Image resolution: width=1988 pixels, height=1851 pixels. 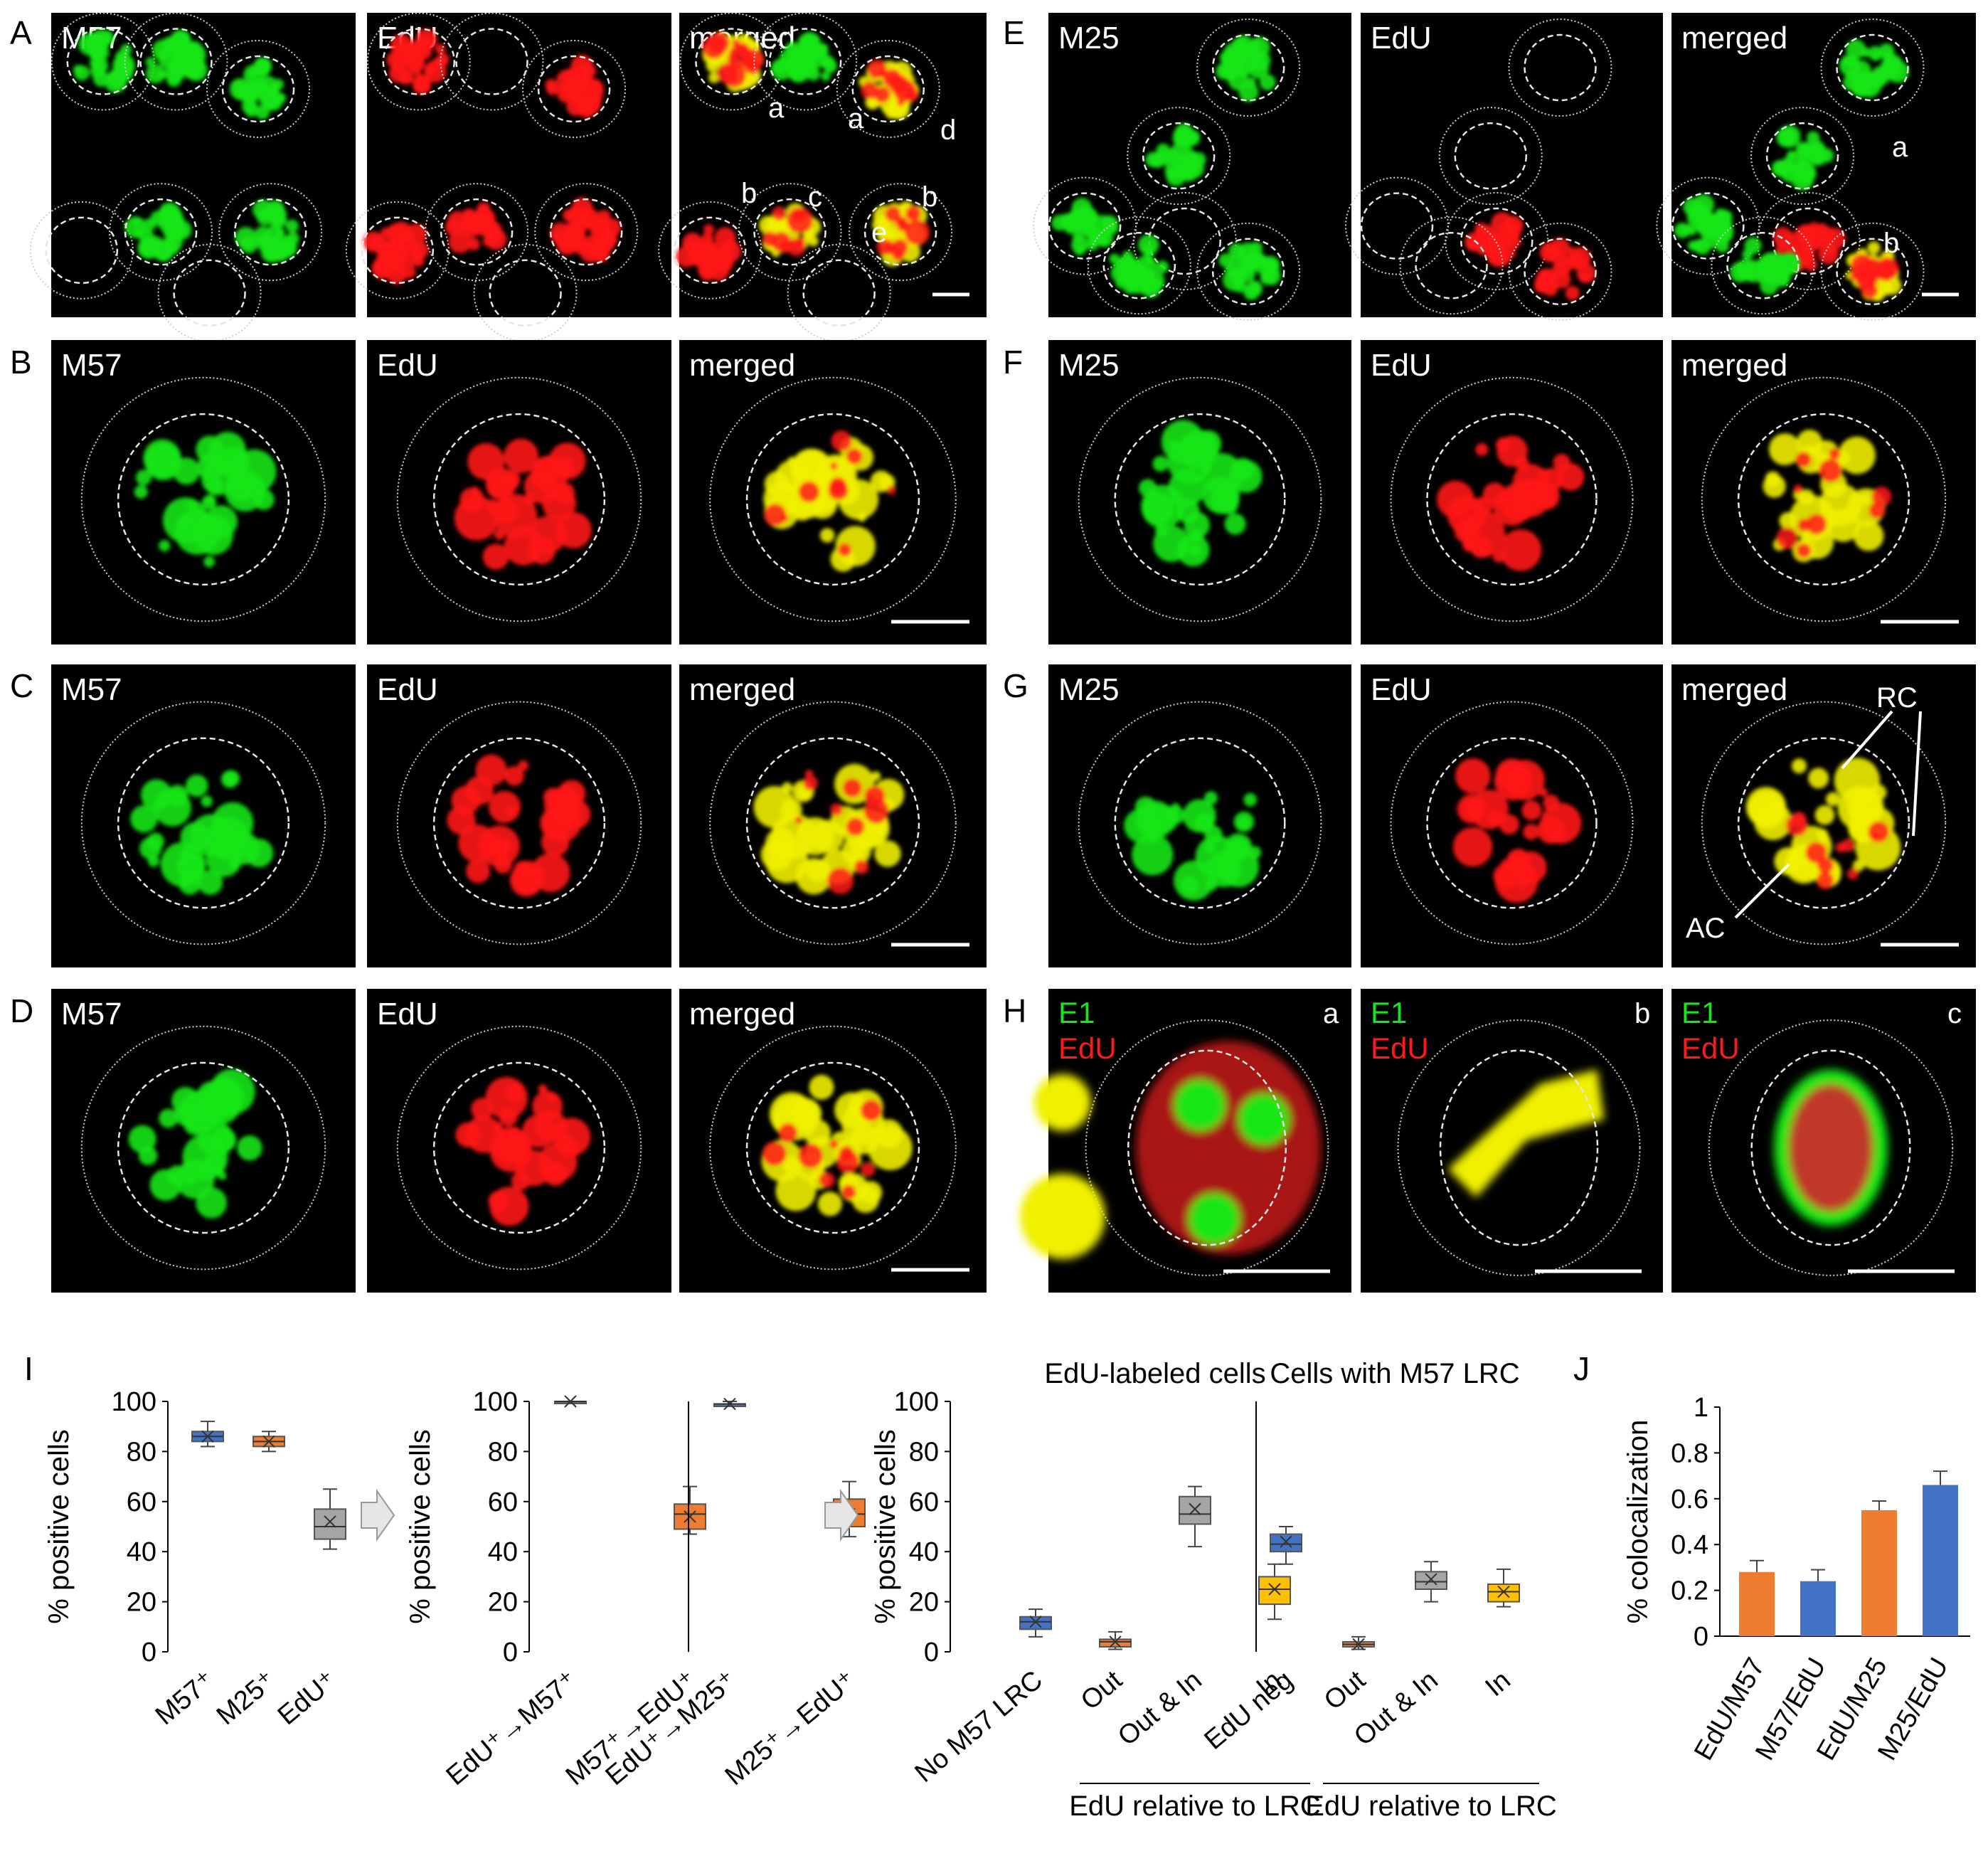 What do you see at coordinates (1762, 891) in the screenshot?
I see `ac-arrow` at bounding box center [1762, 891].